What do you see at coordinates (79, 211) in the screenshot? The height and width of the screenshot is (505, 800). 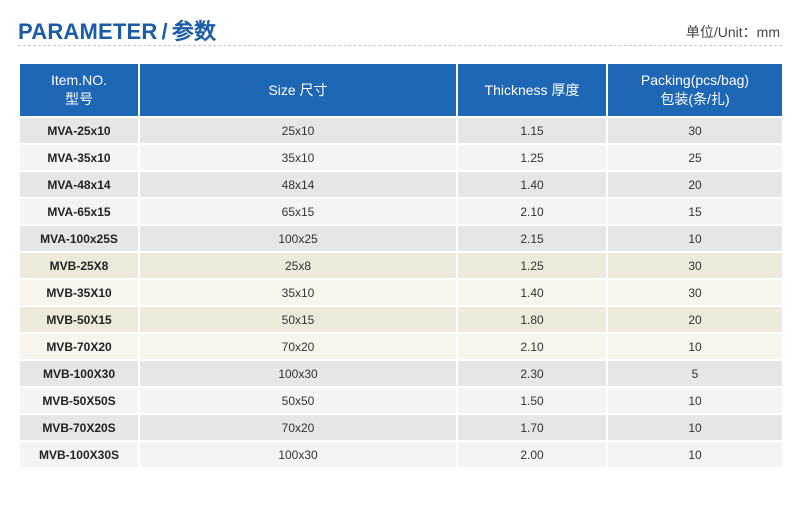 I see `cell-item-no: MVA-65x15` at bounding box center [79, 211].